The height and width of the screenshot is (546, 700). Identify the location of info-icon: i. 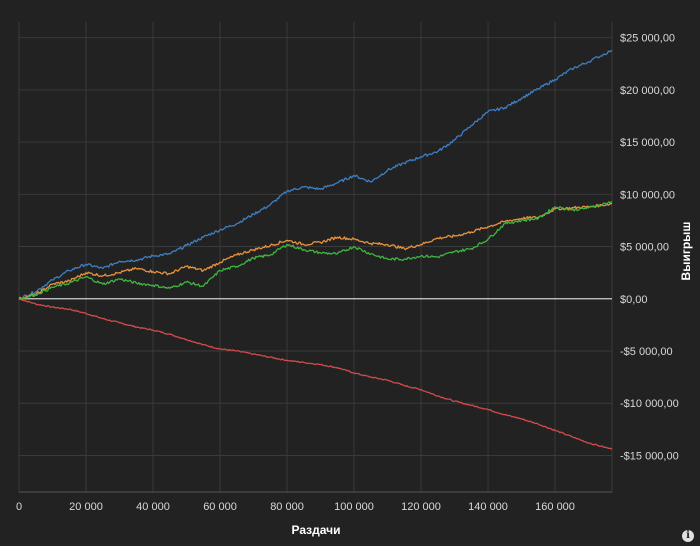
(688, 536).